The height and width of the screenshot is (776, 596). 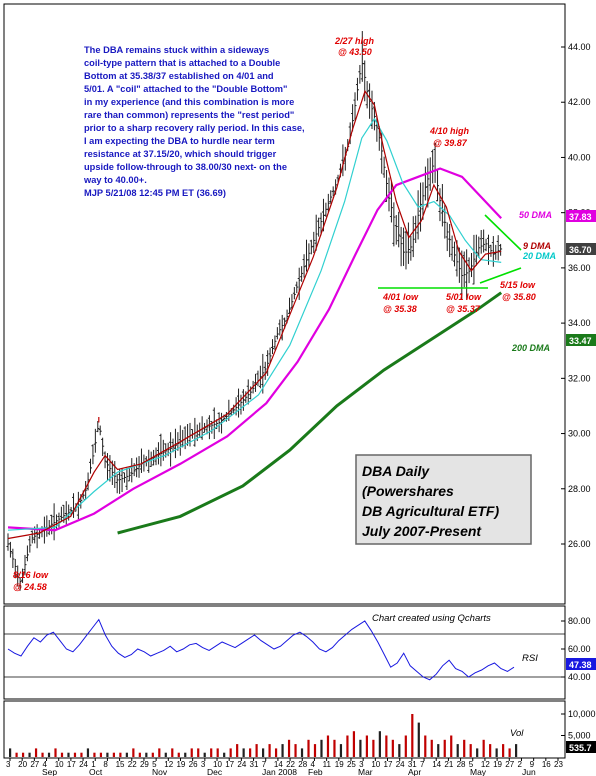 I want to click on x-tick-label: 11, so click(x=327, y=764).